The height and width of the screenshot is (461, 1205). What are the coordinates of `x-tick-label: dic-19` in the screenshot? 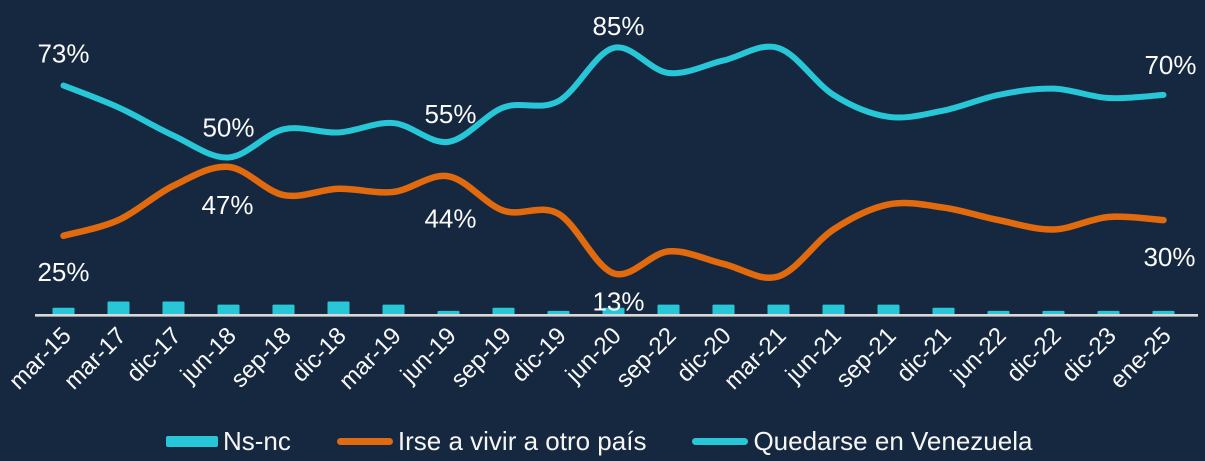 It's located at (538, 354).